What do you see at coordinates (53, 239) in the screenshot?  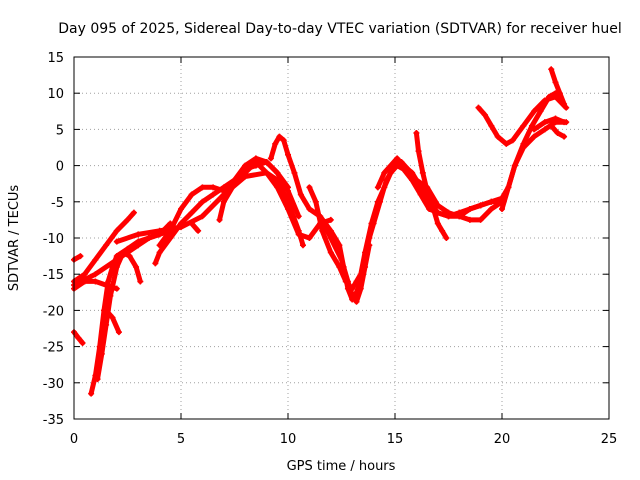 I see `y-tick-label: -10` at bounding box center [53, 239].